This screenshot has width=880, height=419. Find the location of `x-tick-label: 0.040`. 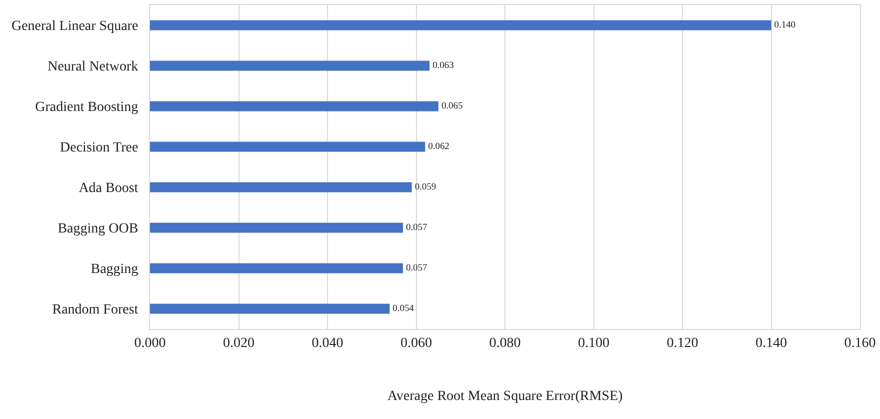

x-tick-label: 0.040 is located at coordinates (328, 343).